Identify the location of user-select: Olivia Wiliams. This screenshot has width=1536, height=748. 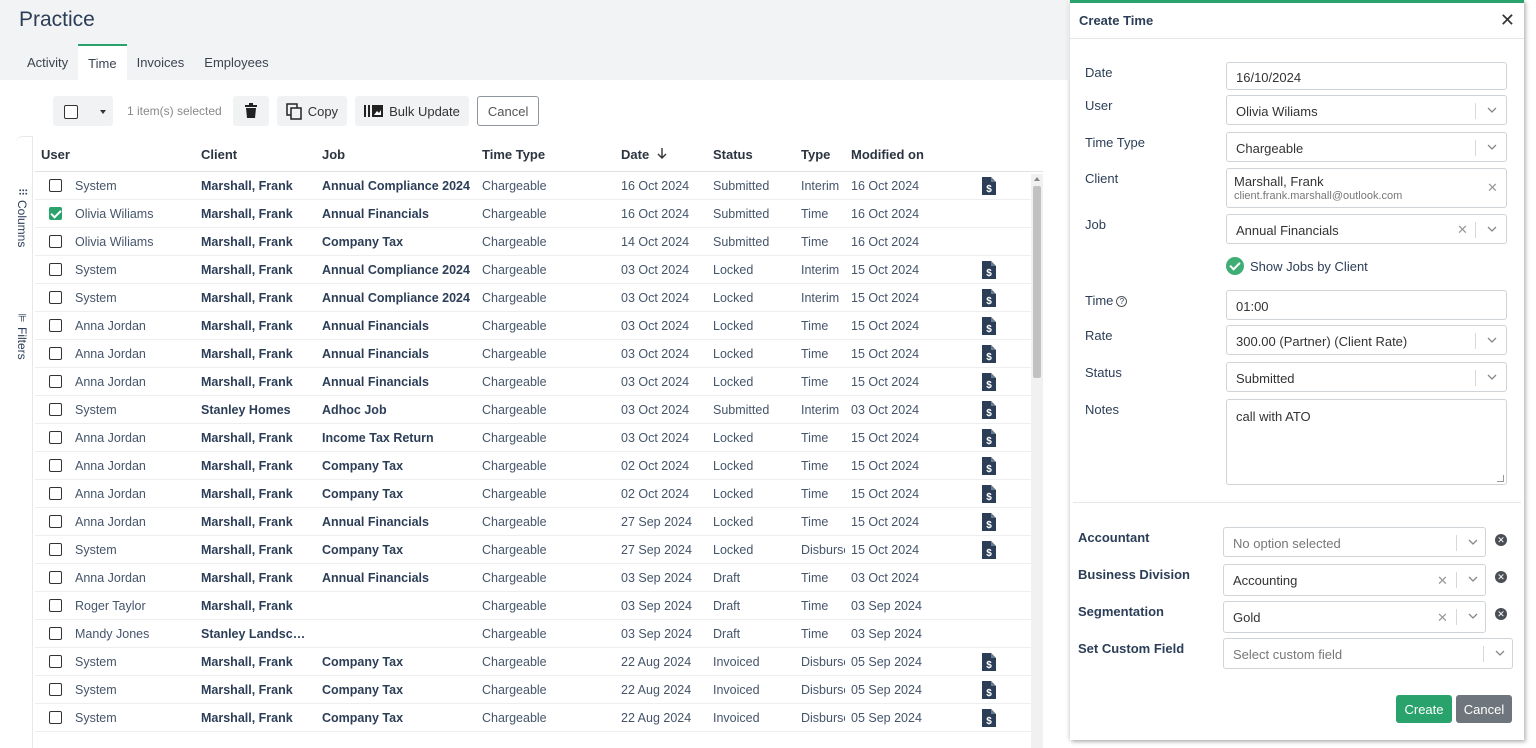
(1366, 110).